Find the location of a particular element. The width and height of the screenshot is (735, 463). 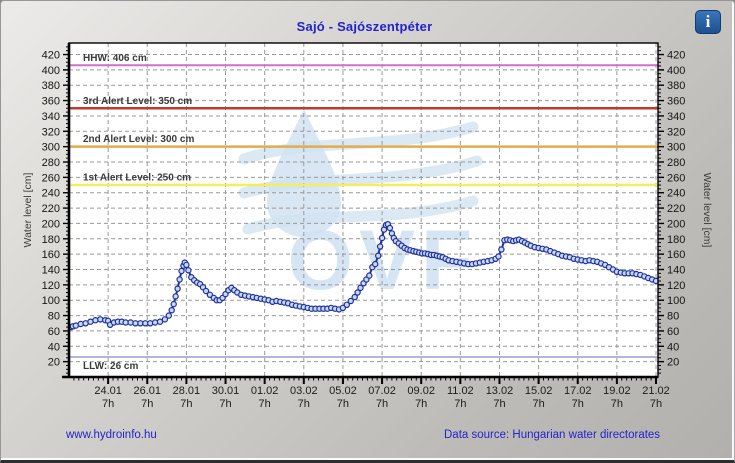

y-tick-label-right: 280 is located at coordinates (676, 163).